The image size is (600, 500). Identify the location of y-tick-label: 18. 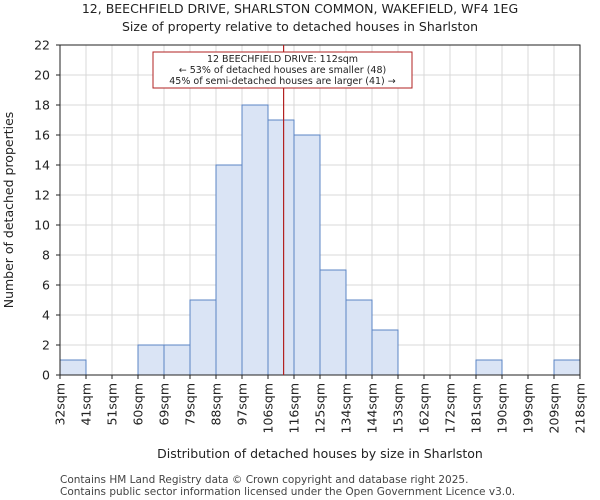
(42, 105).